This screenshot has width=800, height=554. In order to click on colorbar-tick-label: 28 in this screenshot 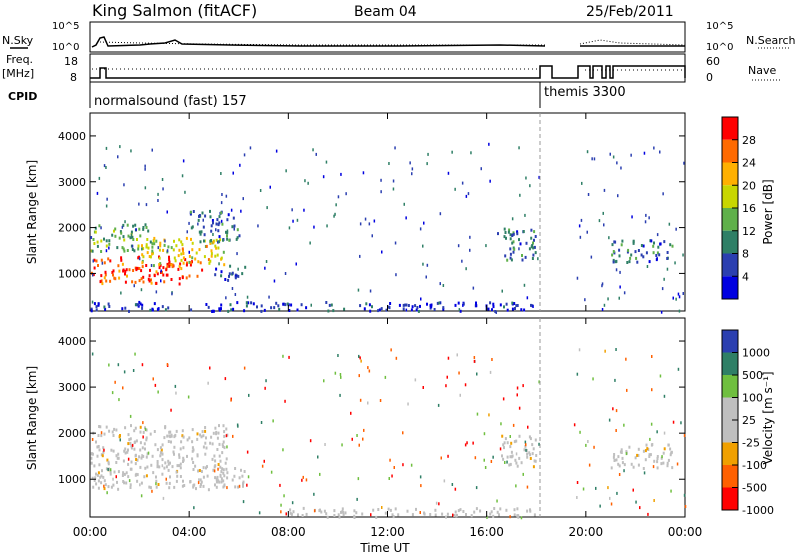, I will do `click(749, 140)`.